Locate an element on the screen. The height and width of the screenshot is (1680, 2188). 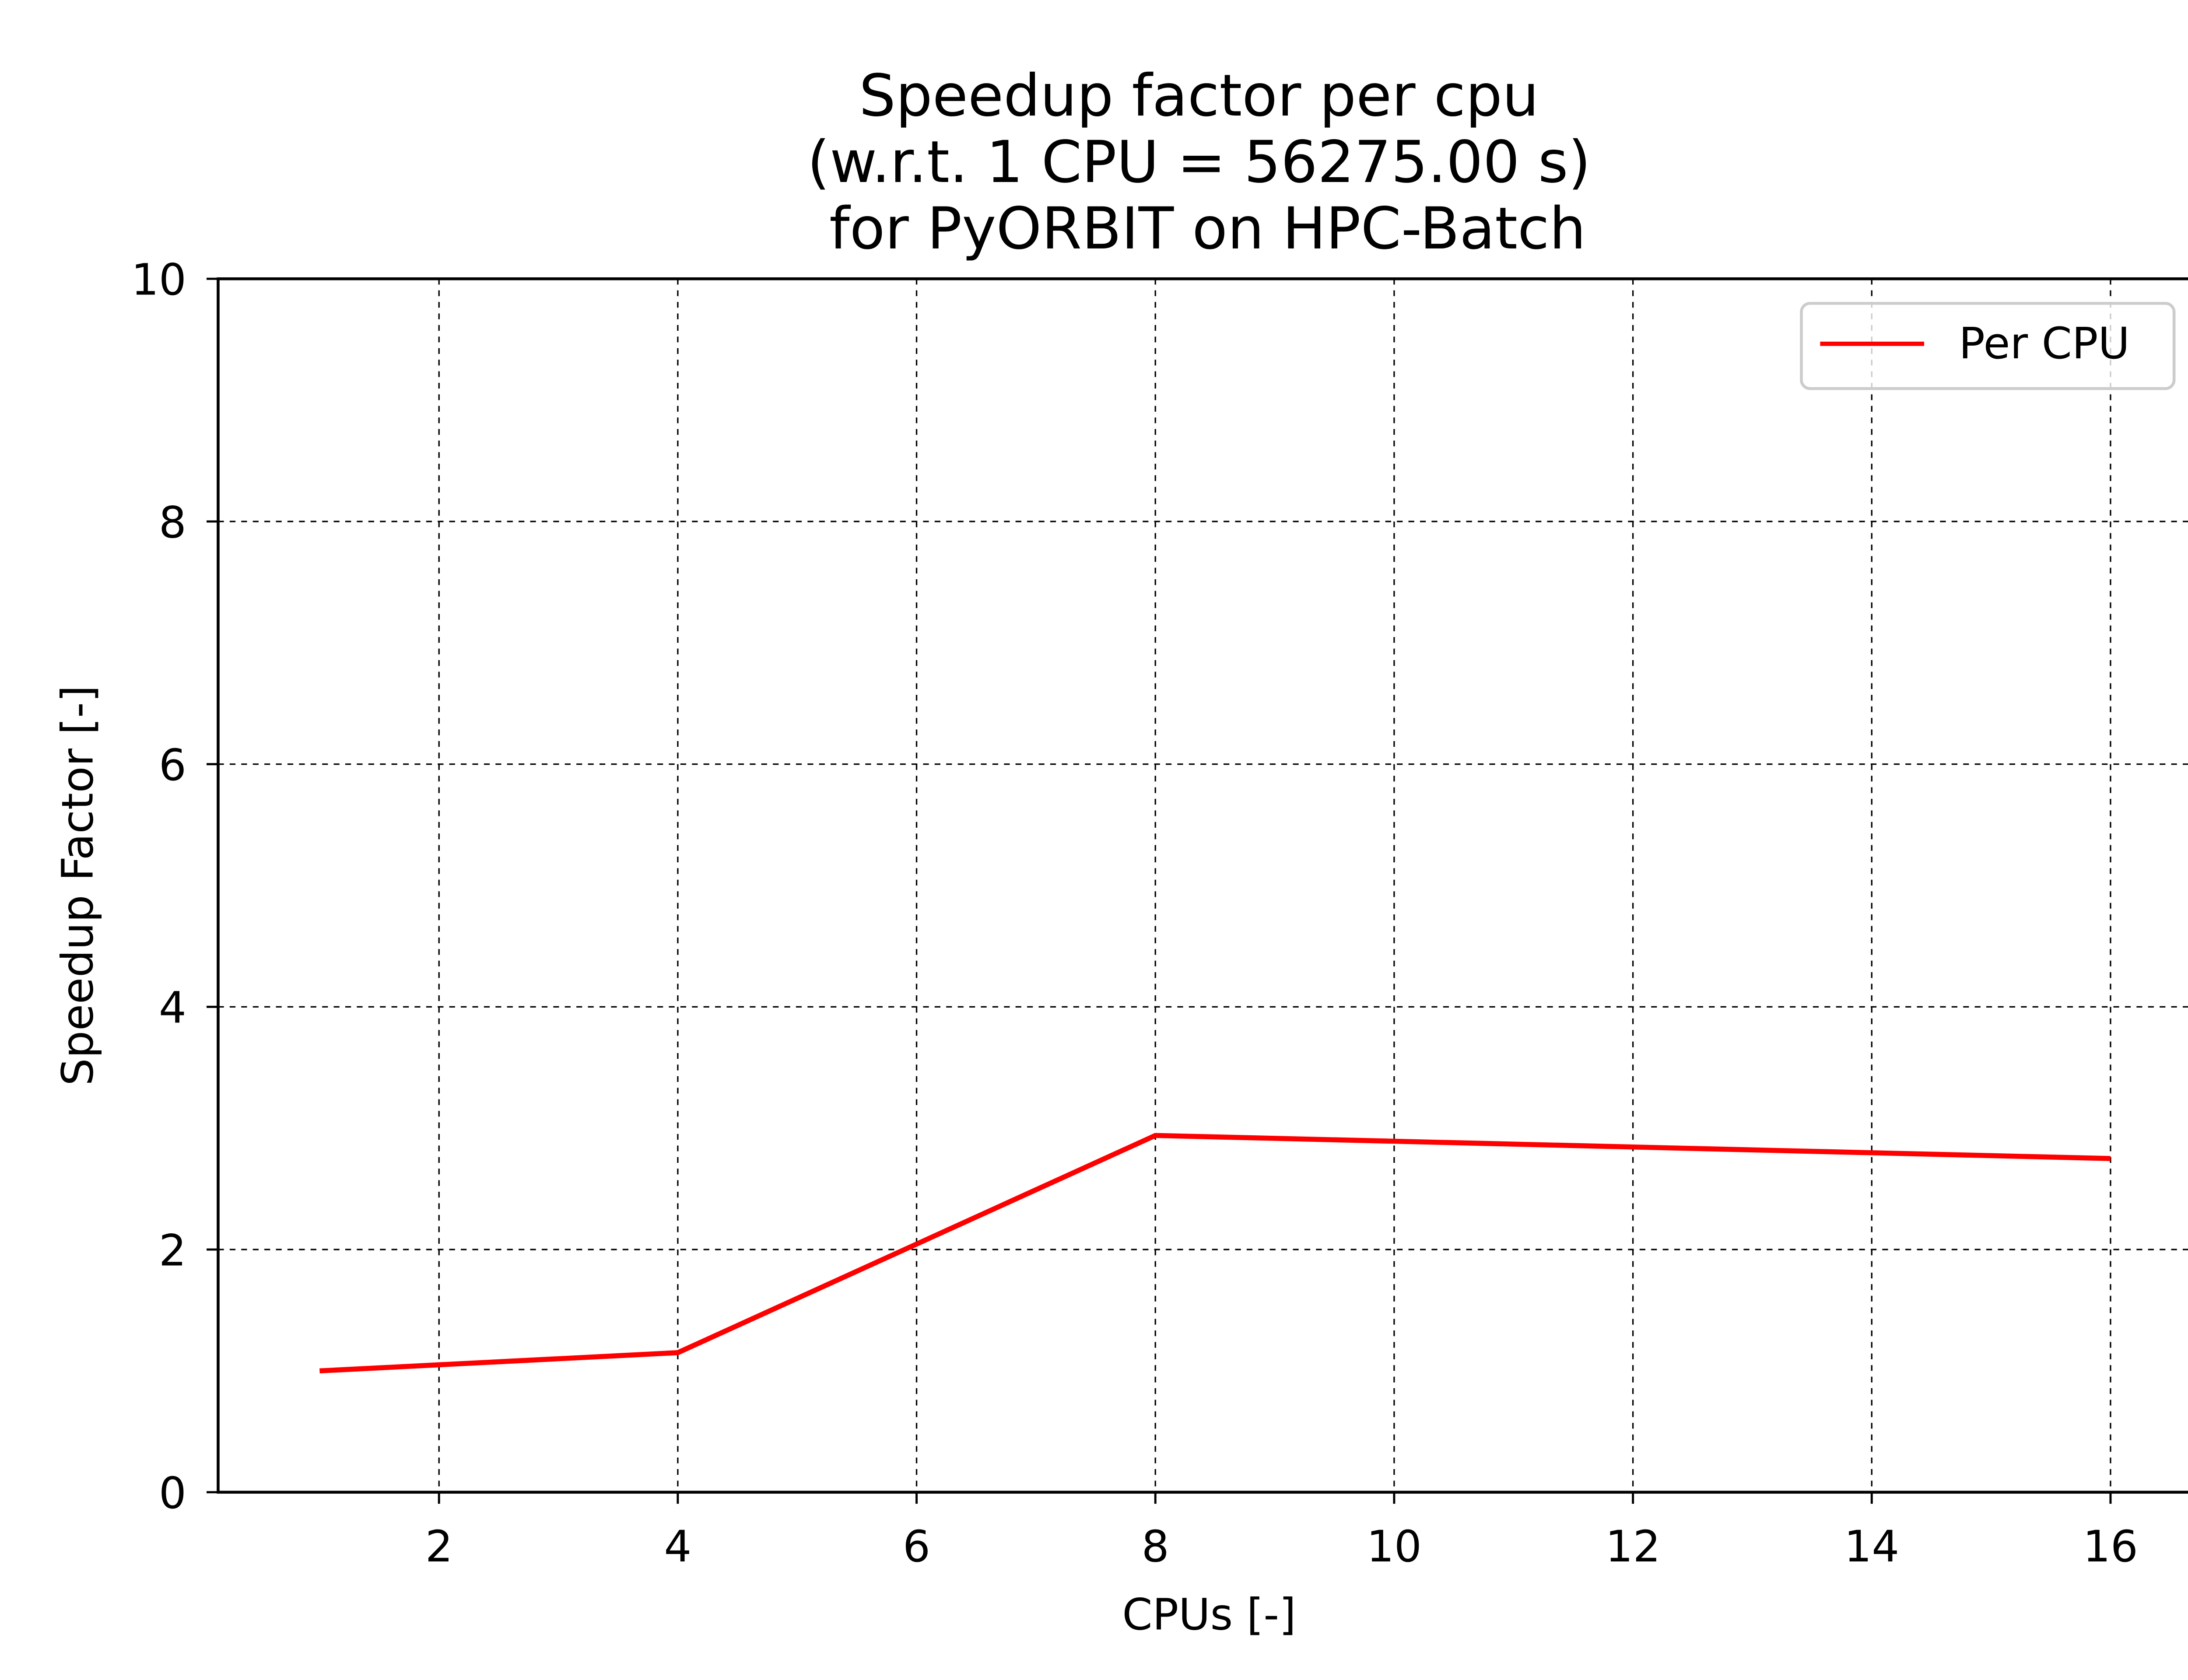
y-tick-label-4: 4 is located at coordinates (172, 1008).